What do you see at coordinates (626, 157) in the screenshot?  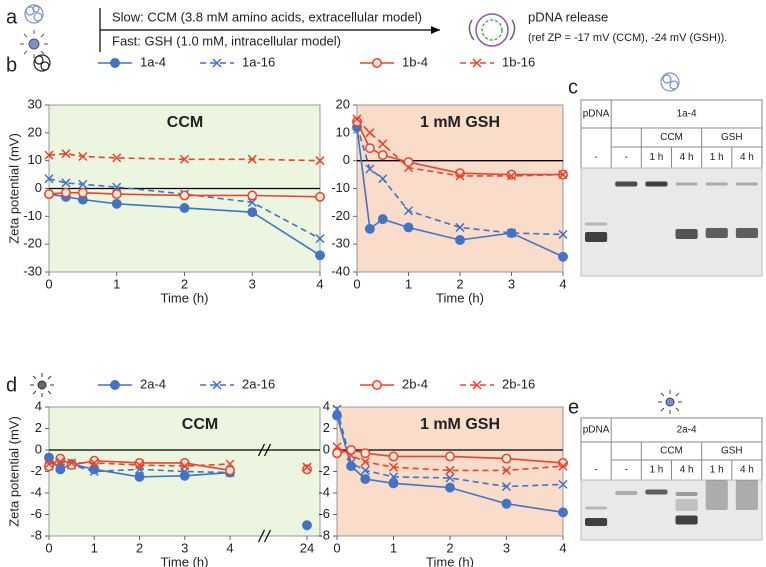 I see `gel-lane-label: -` at bounding box center [626, 157].